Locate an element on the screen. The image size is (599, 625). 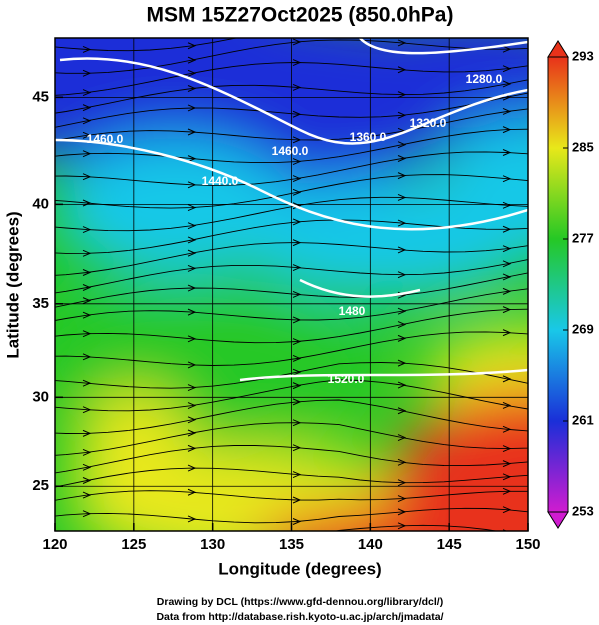
colorbar-tick-label: 261 is located at coordinates (583, 419).